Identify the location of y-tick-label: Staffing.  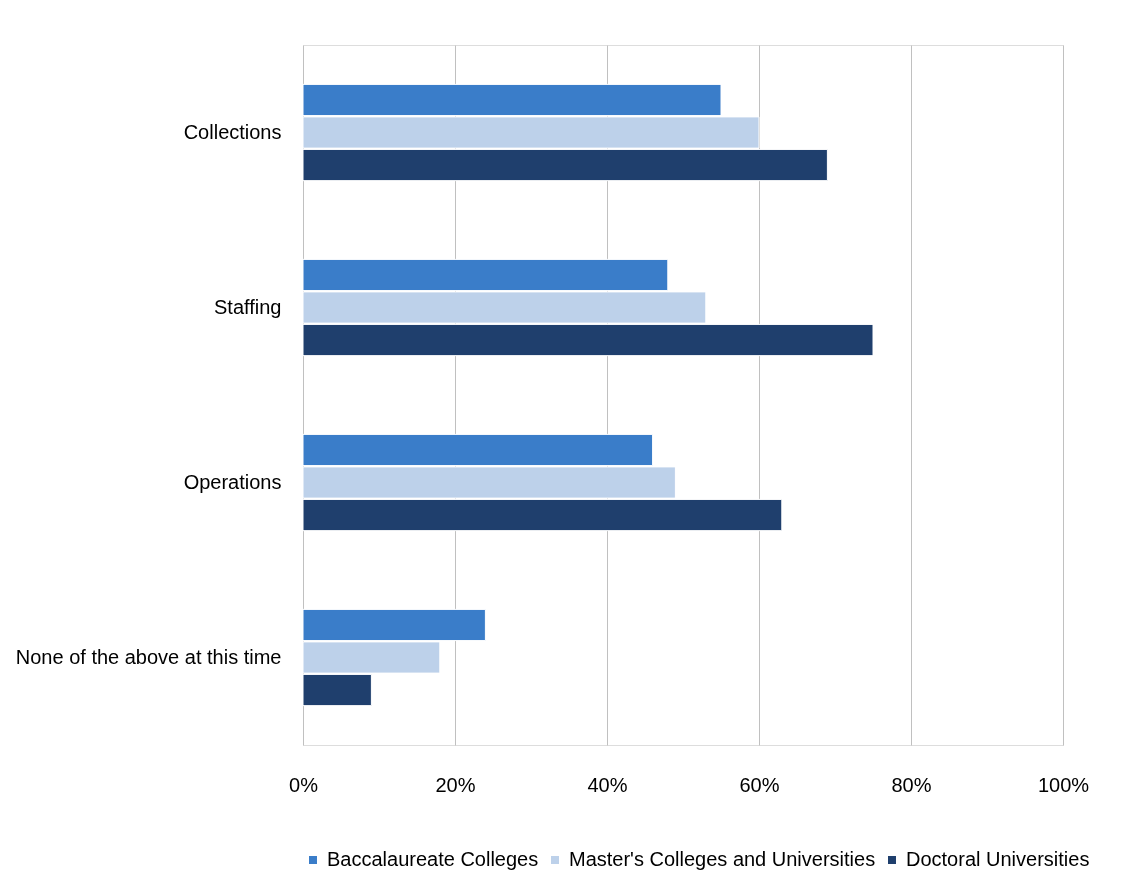
(248, 306).